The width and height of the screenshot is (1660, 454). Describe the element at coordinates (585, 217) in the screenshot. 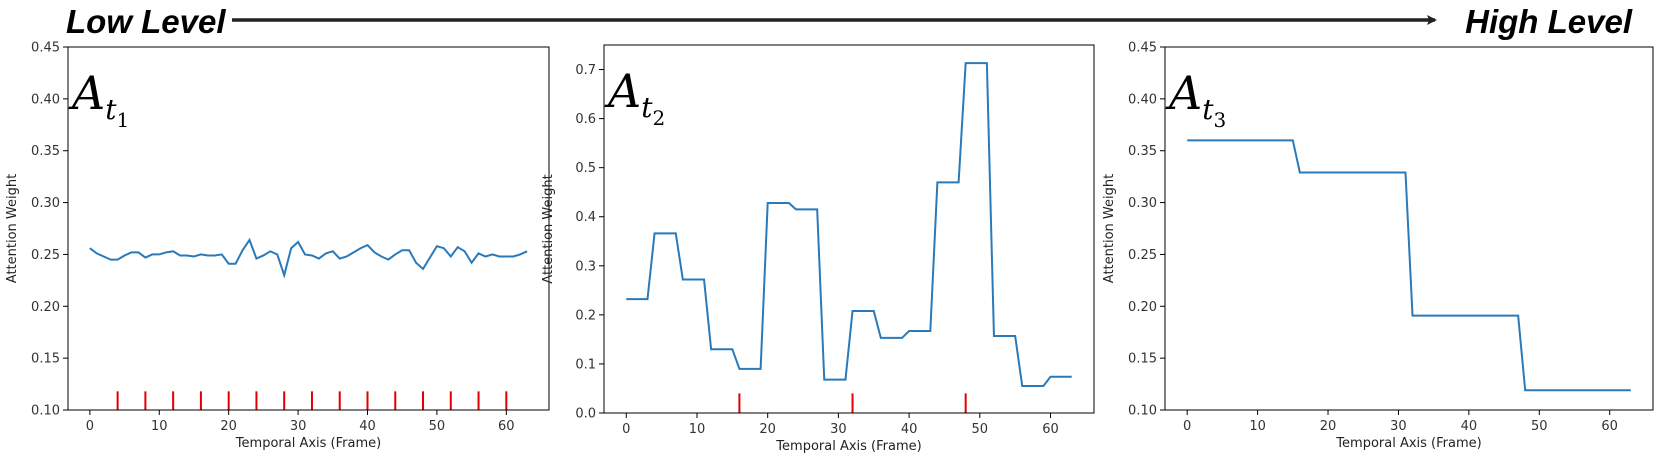

I see `y-tick-label: 0.4` at that location.